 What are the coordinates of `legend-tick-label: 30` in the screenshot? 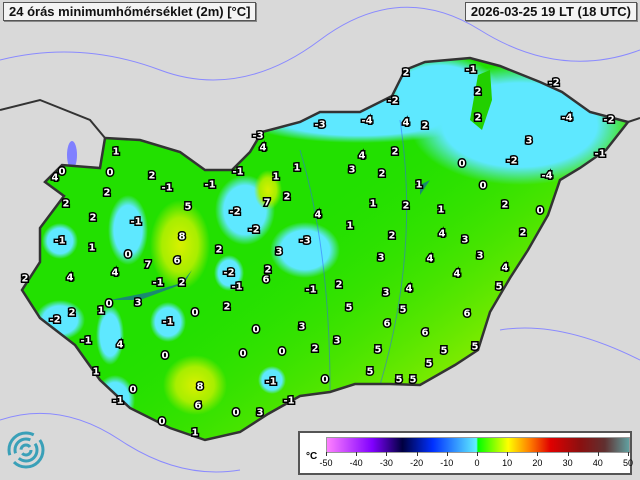 It's located at (567, 463).